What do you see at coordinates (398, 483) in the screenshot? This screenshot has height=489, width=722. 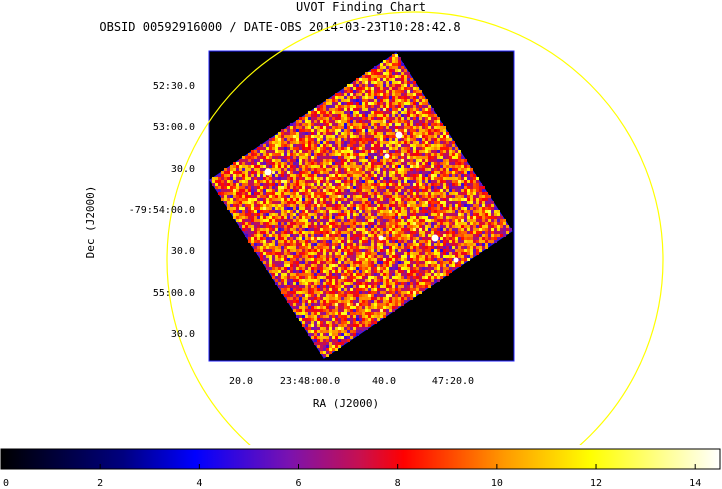 I see `colorbar-tick-label: 8` at bounding box center [398, 483].